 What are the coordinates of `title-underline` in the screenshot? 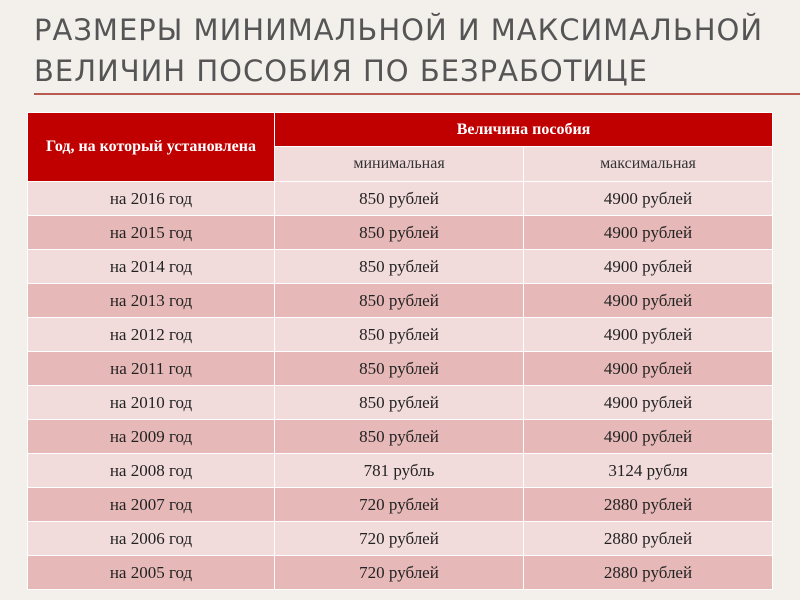 It's located at (417, 94).